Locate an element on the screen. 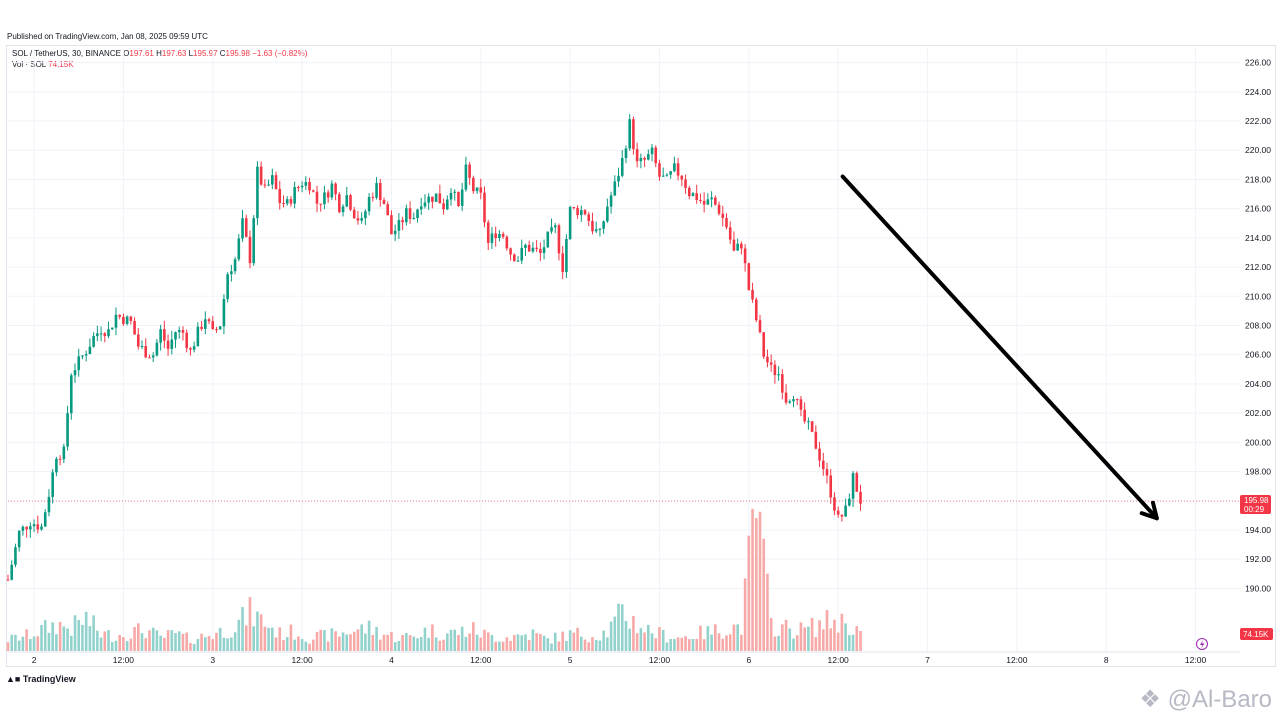  volume-label: Vol · SOL is located at coordinates (29, 64).